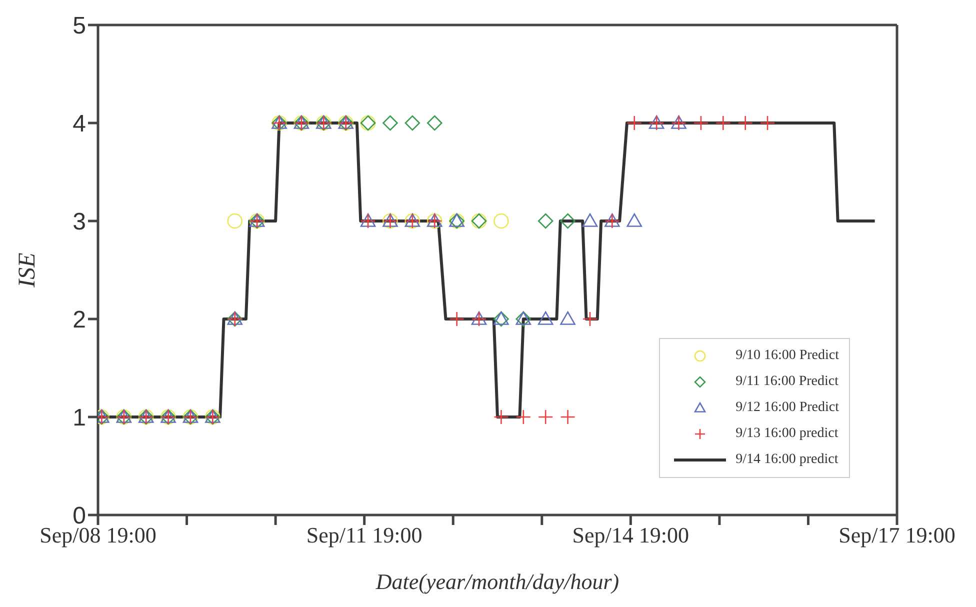  Describe the element at coordinates (27, 270) in the screenshot. I see `y-axis-title: ISE` at that location.